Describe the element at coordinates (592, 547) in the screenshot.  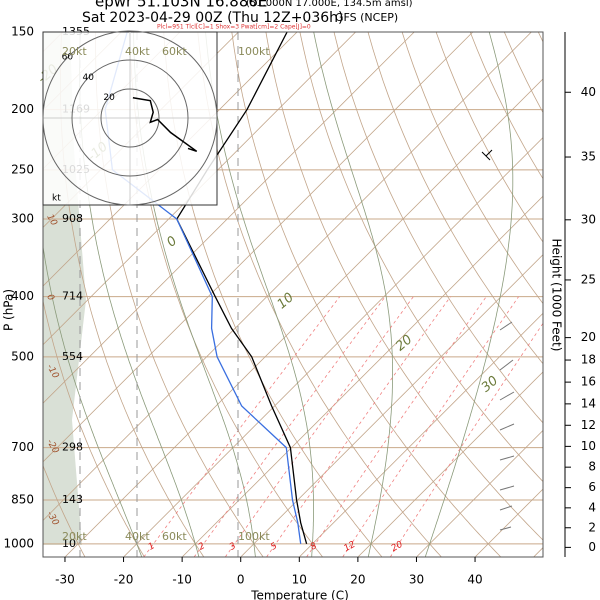
I see `y2-tick-label: 0` at that location.